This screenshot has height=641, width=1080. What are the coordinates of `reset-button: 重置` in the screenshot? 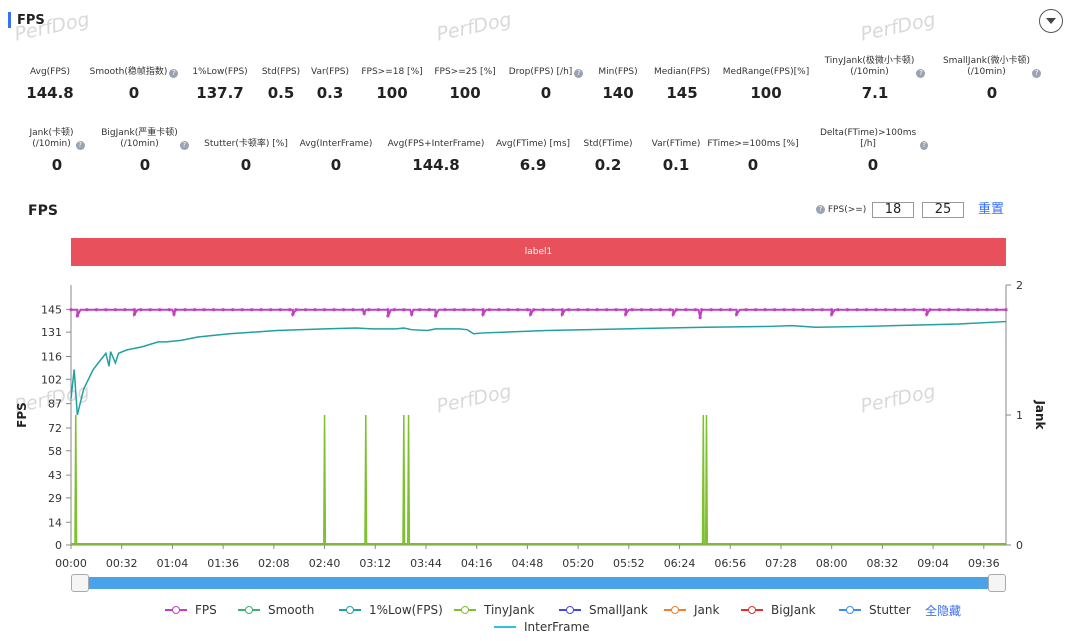 It's located at (991, 209).